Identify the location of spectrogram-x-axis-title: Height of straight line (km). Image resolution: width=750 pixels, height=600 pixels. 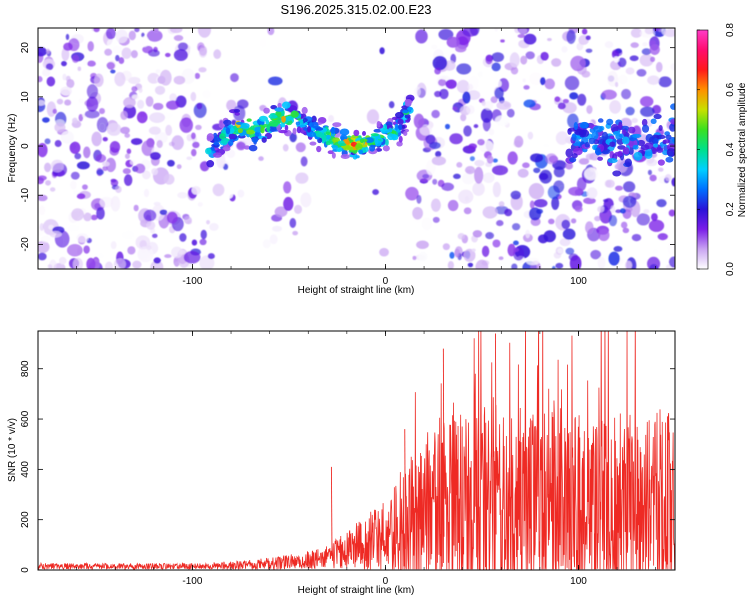
(356, 290).